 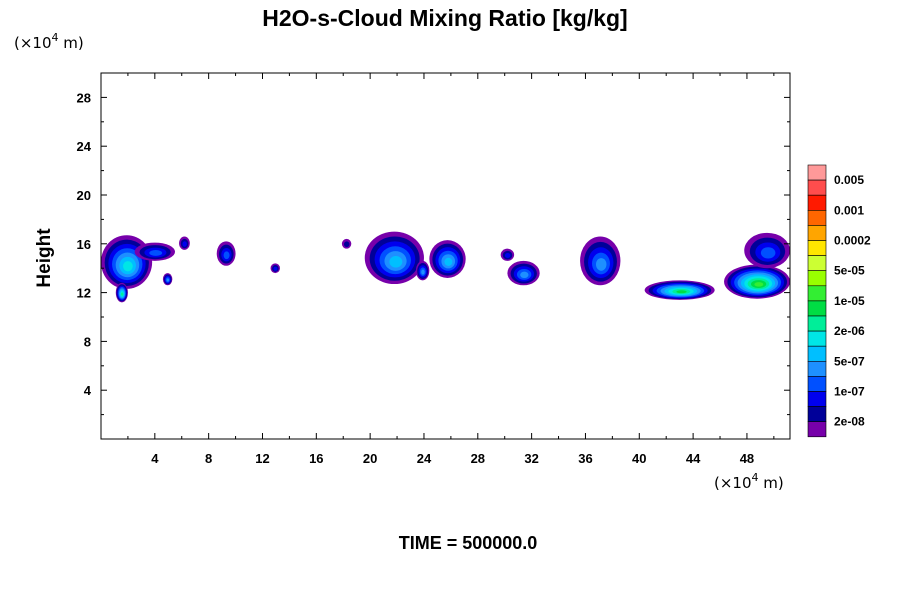 What do you see at coordinates (262, 458) in the screenshot?
I see `x-tick-label: 12` at bounding box center [262, 458].